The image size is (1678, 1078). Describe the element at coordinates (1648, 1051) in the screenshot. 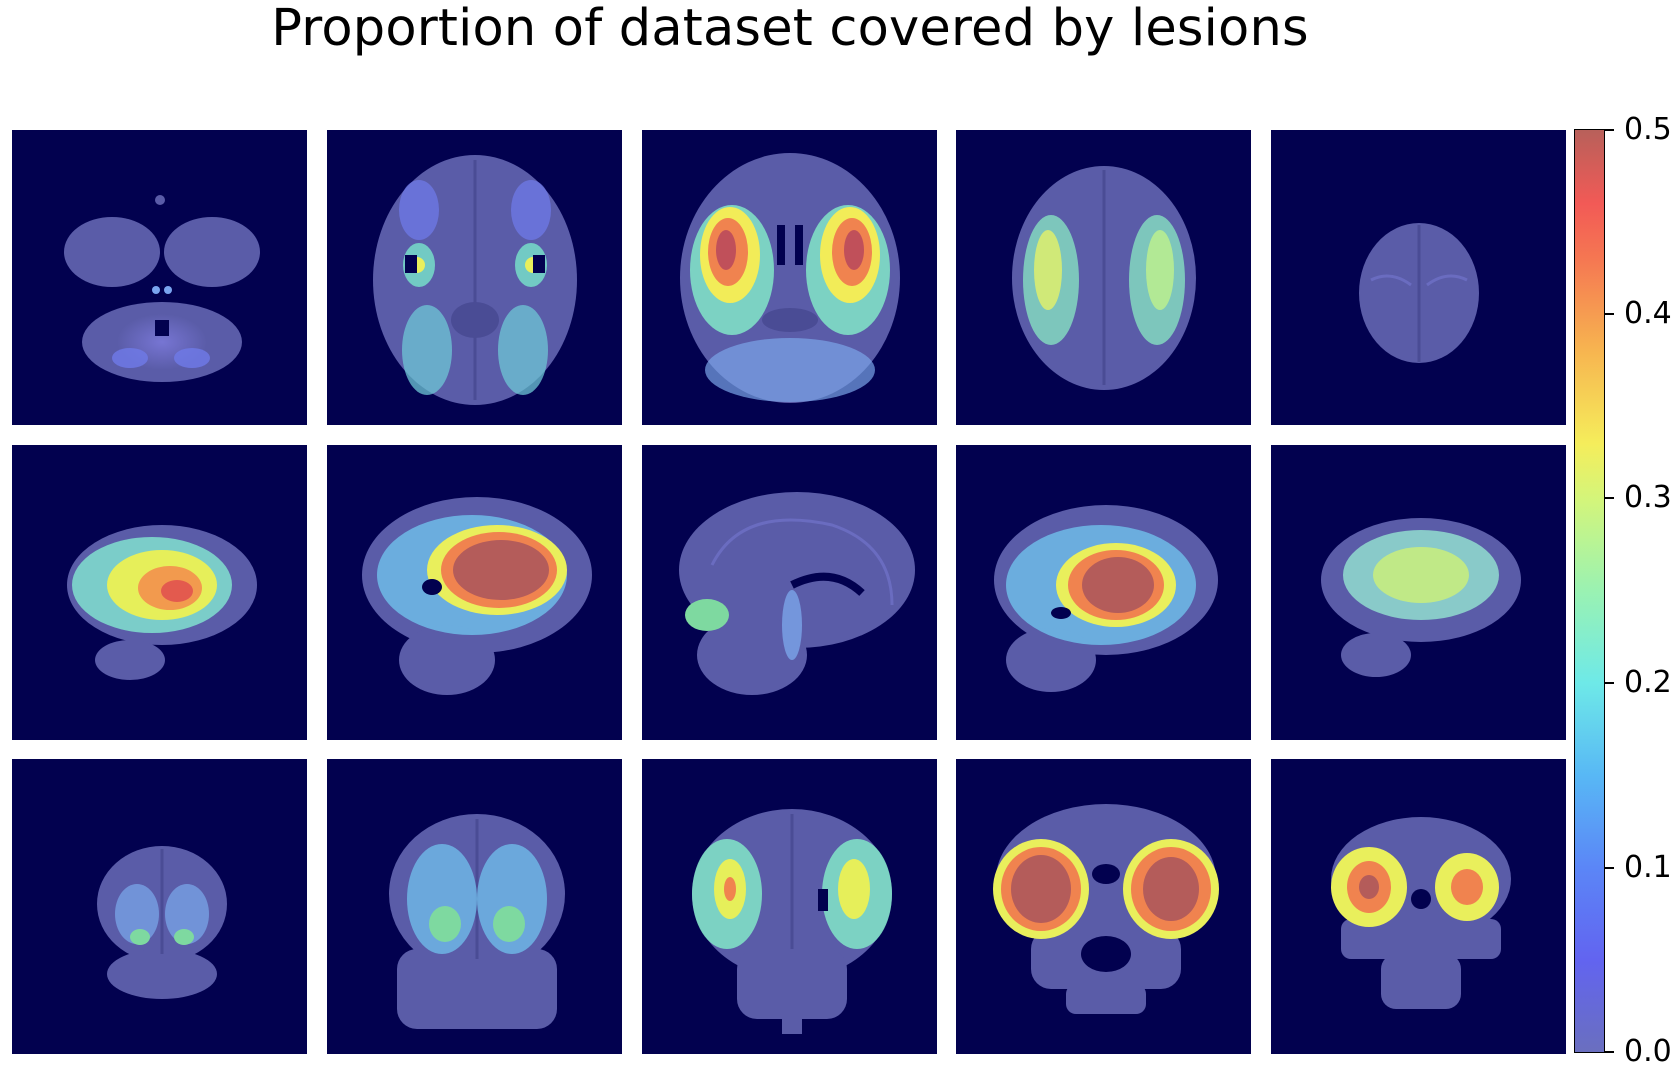

I see `colorbar-label-0-0: 0.0` at that location.